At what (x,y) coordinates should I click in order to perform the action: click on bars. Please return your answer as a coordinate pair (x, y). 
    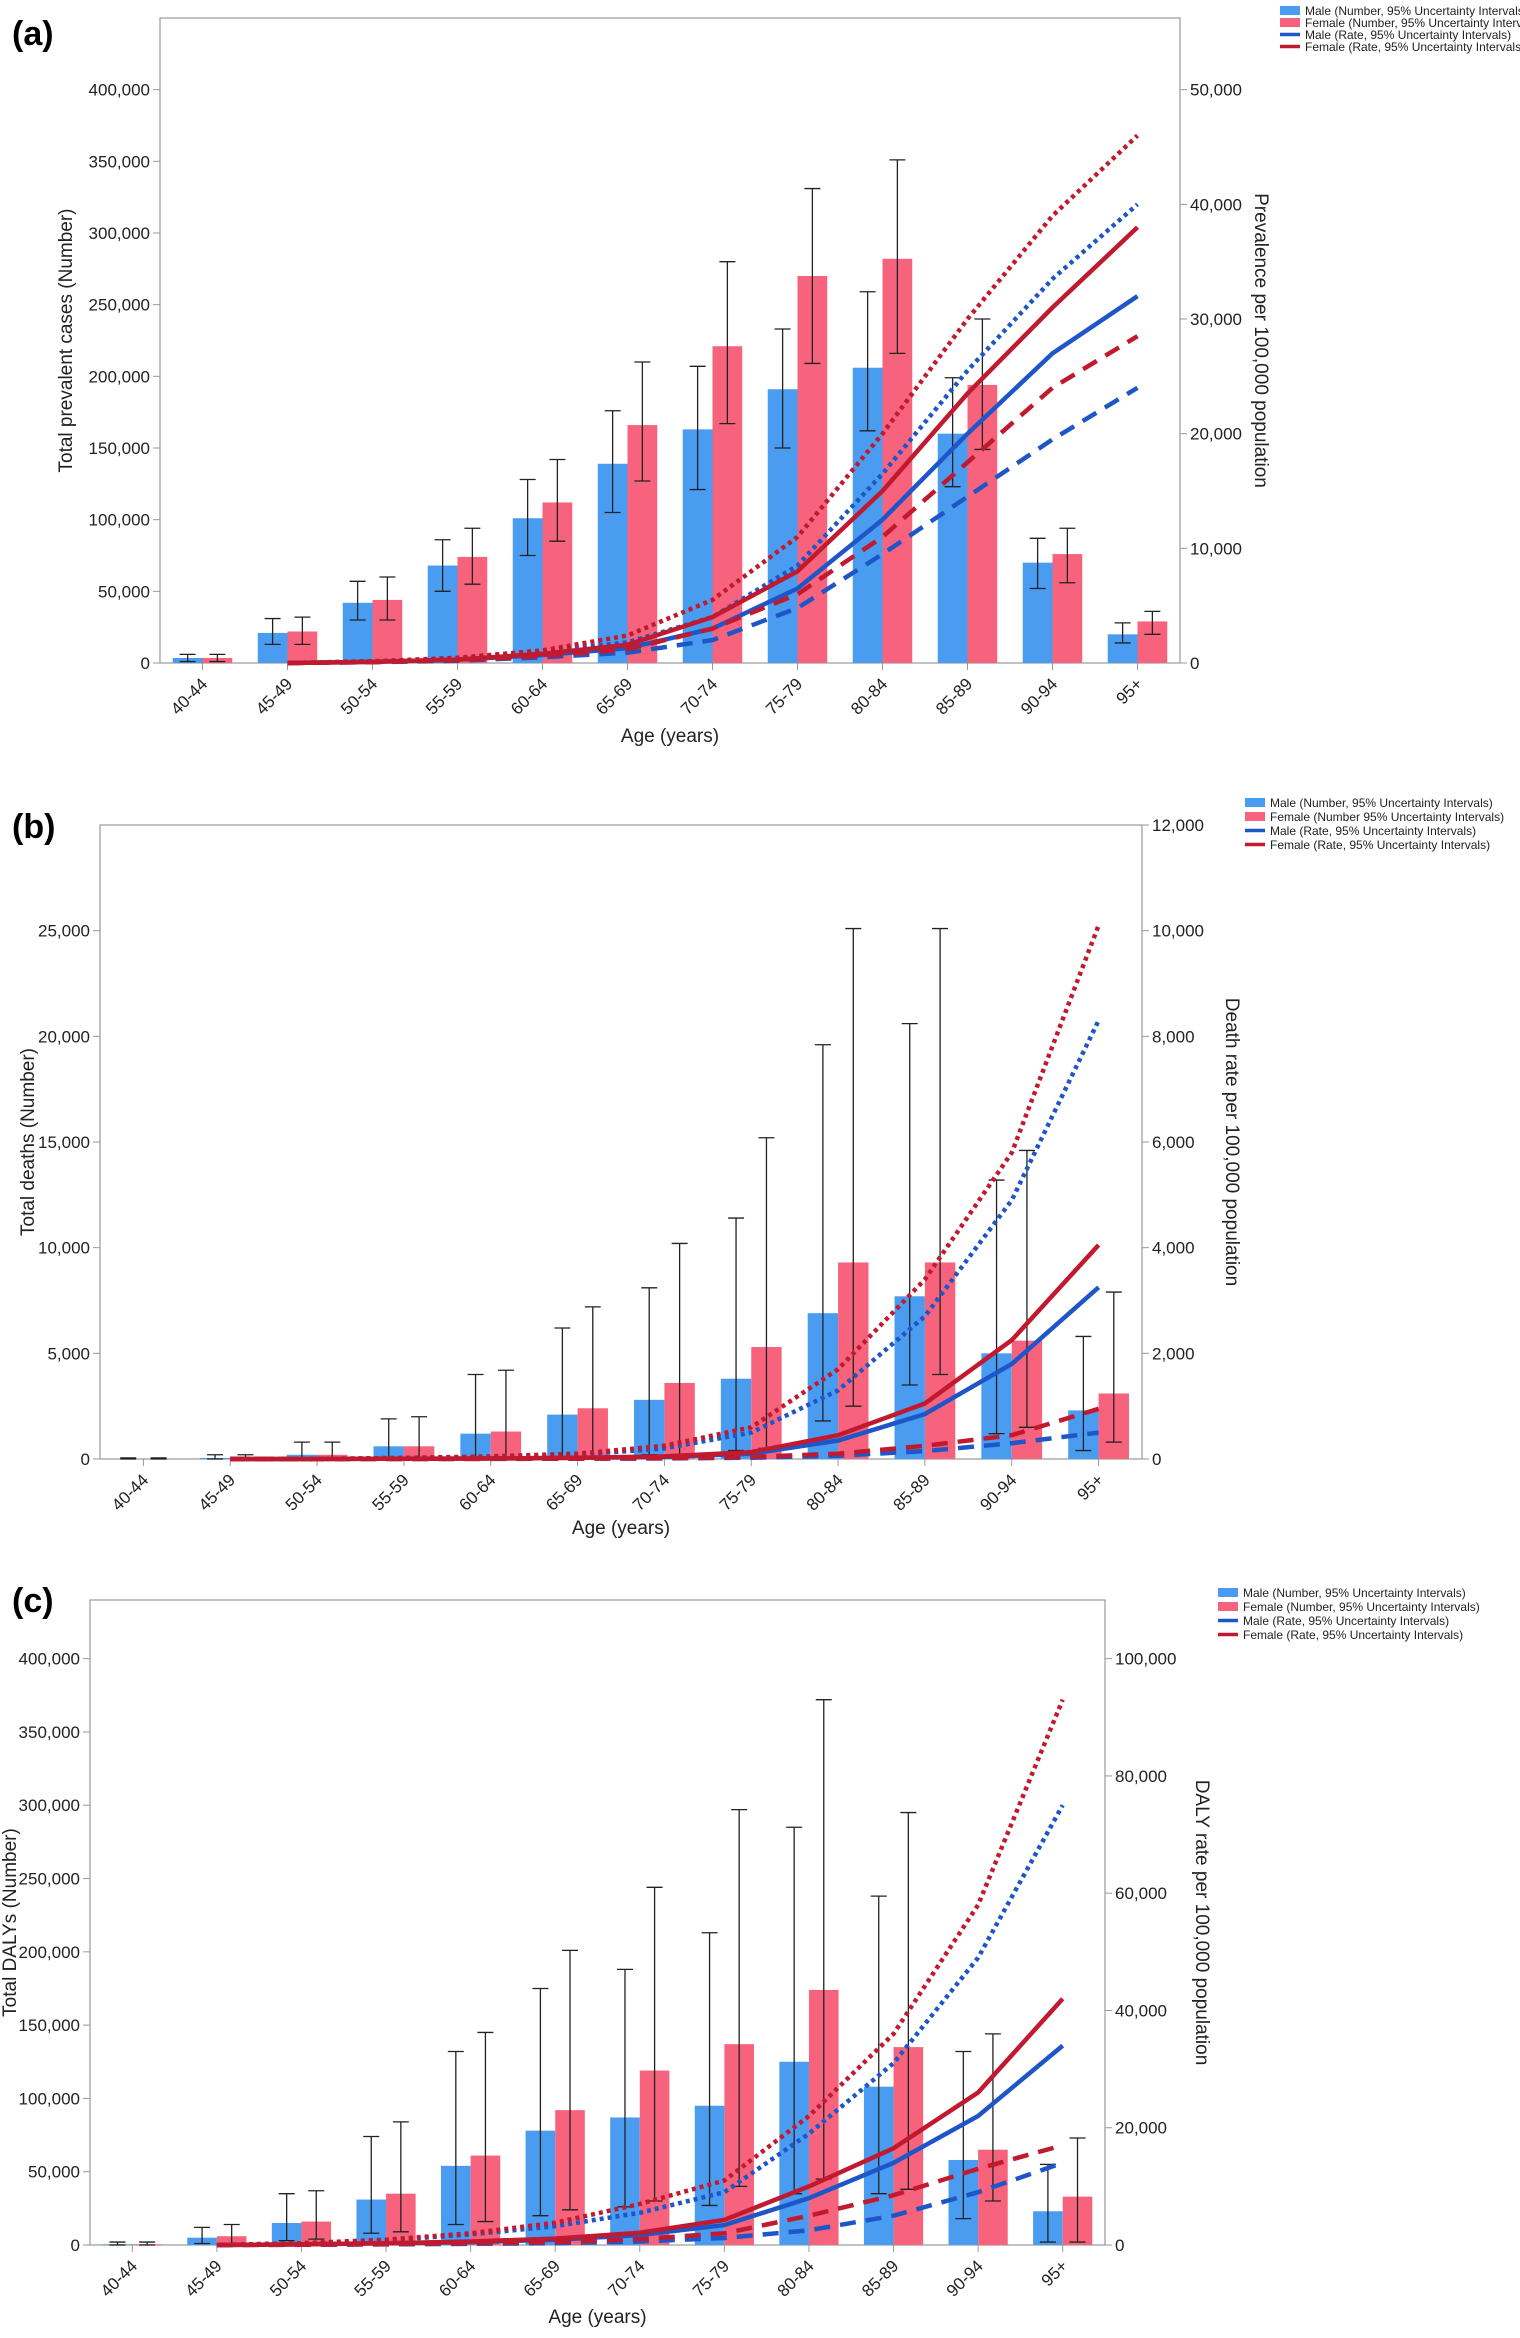
    Looking at the image, I should click on (621, 1360).